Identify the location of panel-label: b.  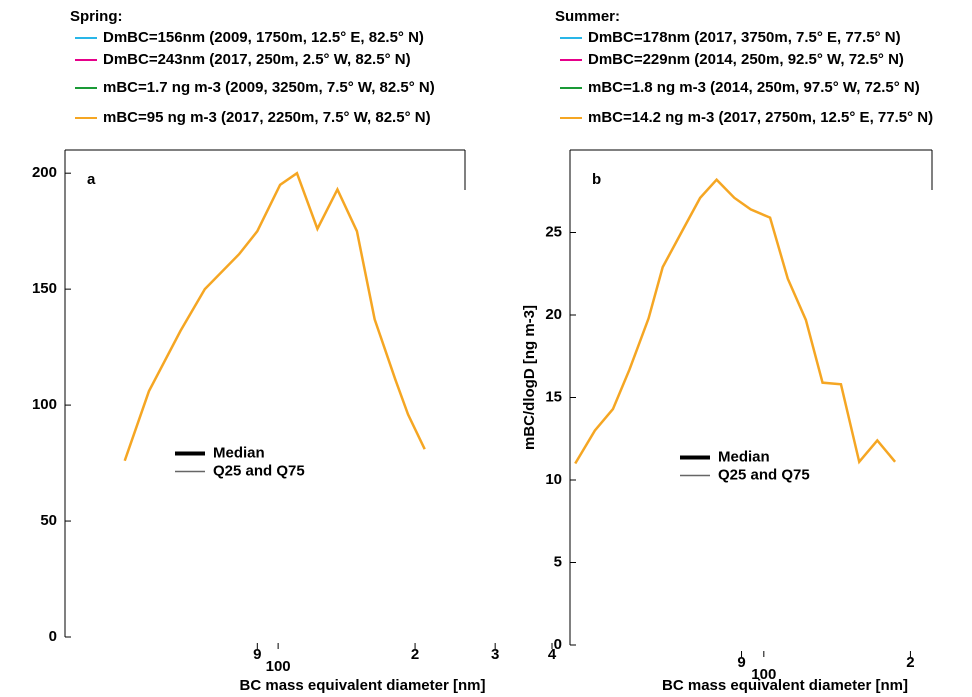
(596, 179).